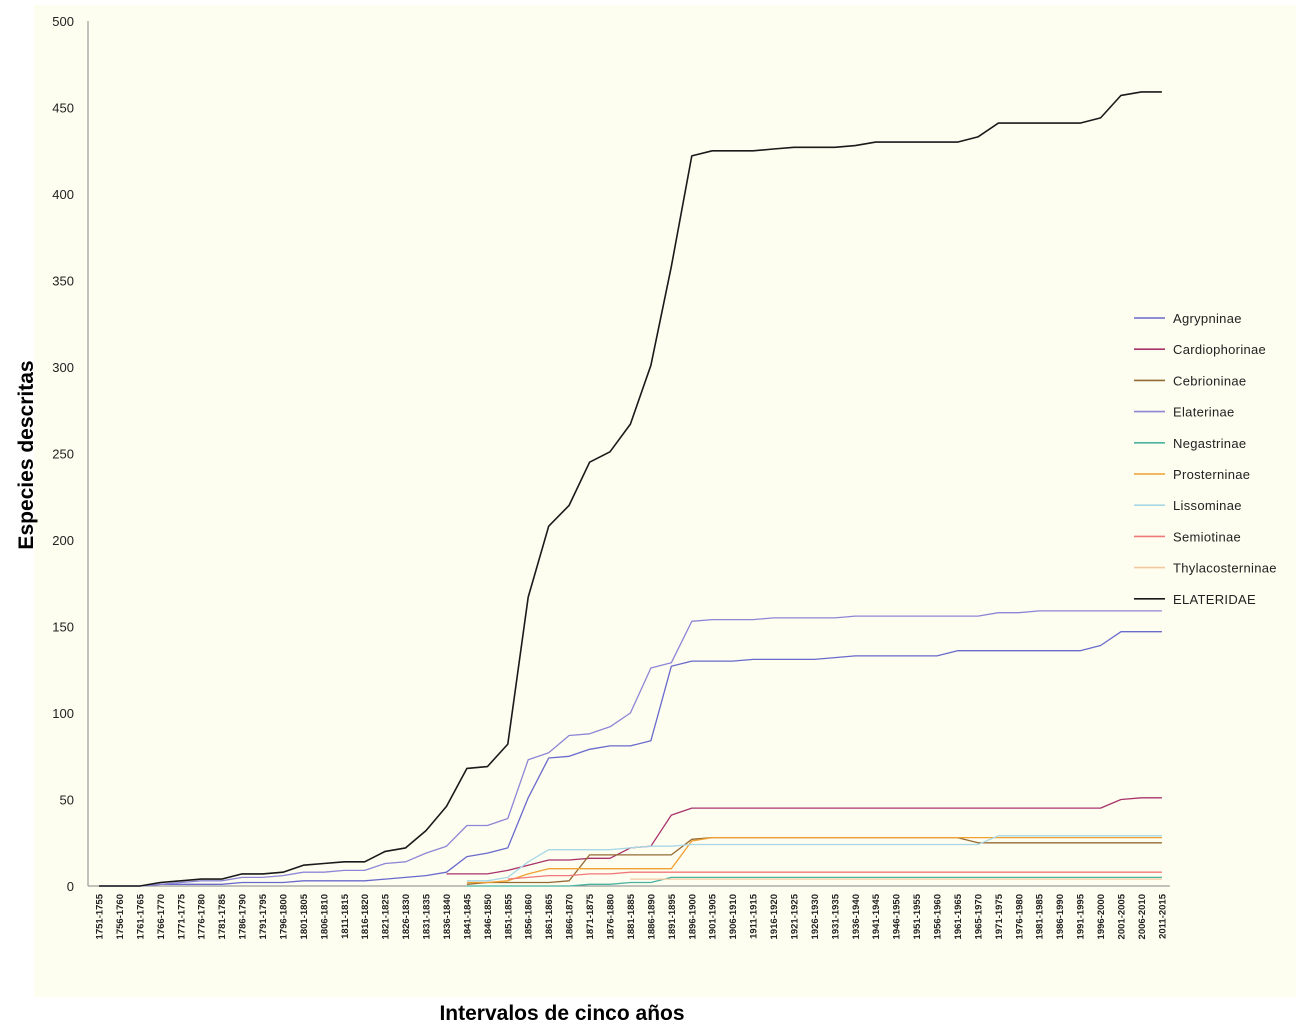 The image size is (1296, 1029). I want to click on legend-label: Elaterinae, so click(1204, 412).